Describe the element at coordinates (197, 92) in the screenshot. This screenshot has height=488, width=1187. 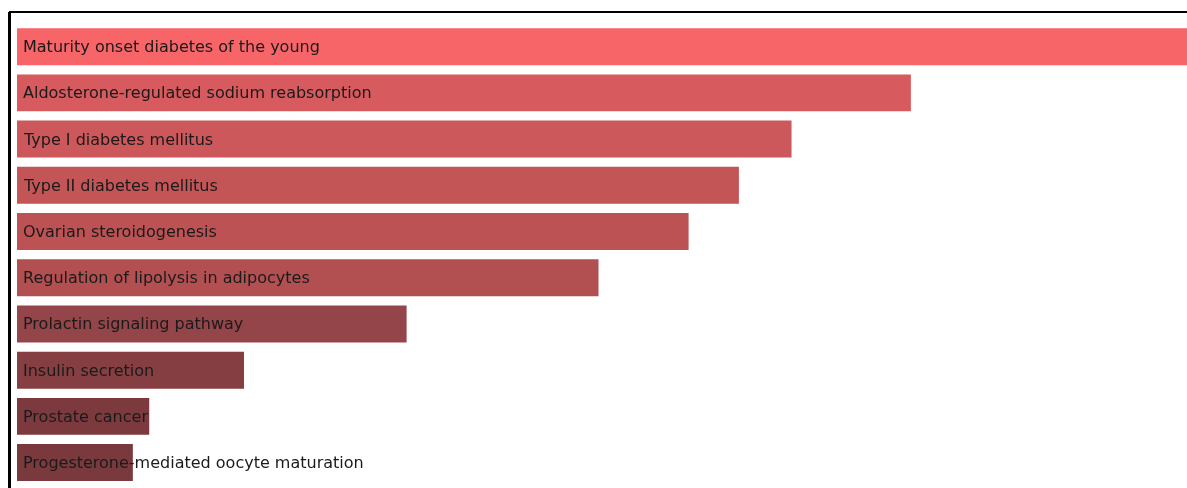
I see `y-tick-label: Aldosterone-regulated sodium reabsorption` at that location.